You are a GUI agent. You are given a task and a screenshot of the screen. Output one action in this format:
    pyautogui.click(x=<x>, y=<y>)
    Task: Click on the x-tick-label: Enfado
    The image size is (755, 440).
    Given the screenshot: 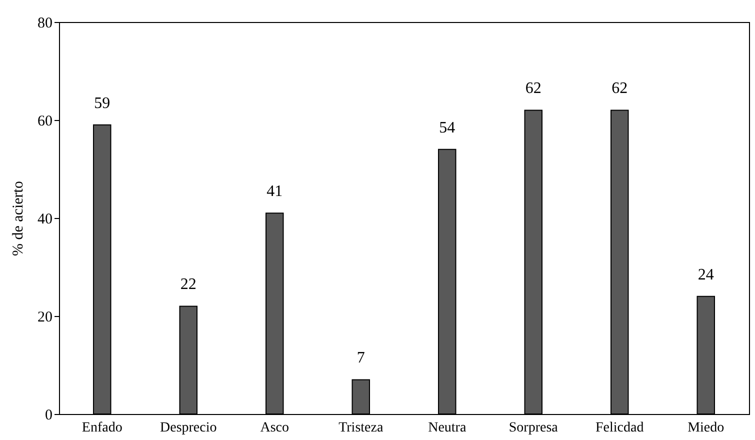 What is the action you would take?
    pyautogui.click(x=102, y=428)
    